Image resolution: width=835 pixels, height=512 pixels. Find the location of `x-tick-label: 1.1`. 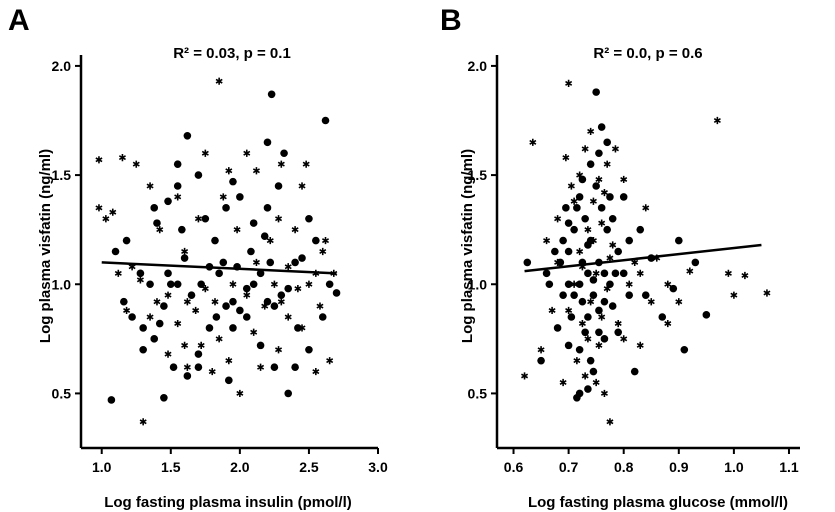

x-tick-label: 1.1 is located at coordinates (789, 467).